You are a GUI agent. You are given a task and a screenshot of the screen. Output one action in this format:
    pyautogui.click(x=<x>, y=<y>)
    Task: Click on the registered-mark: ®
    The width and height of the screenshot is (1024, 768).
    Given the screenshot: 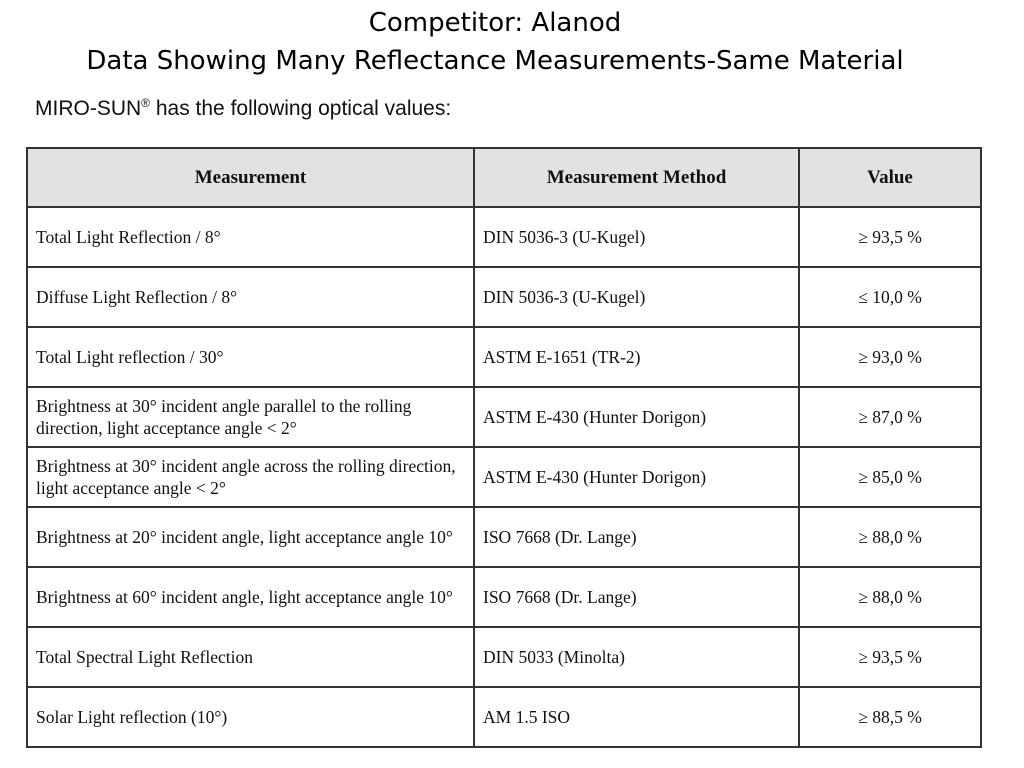 What is the action you would take?
    pyautogui.click(x=146, y=103)
    